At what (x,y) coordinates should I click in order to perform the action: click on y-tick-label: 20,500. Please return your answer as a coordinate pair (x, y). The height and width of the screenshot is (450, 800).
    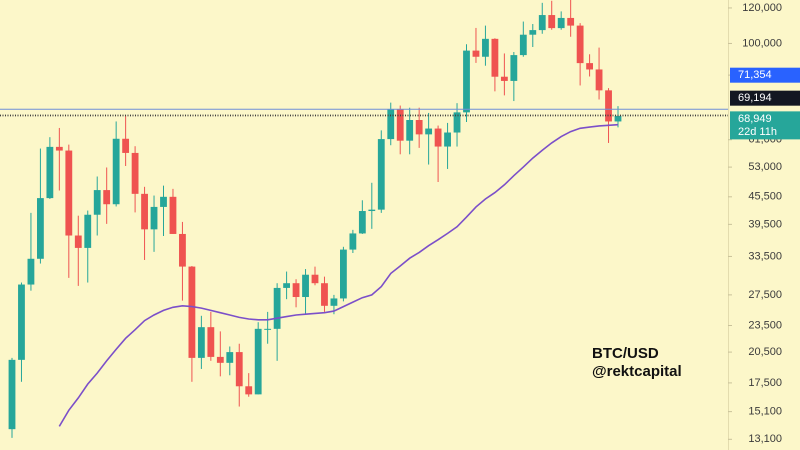
    Looking at the image, I should click on (765, 352).